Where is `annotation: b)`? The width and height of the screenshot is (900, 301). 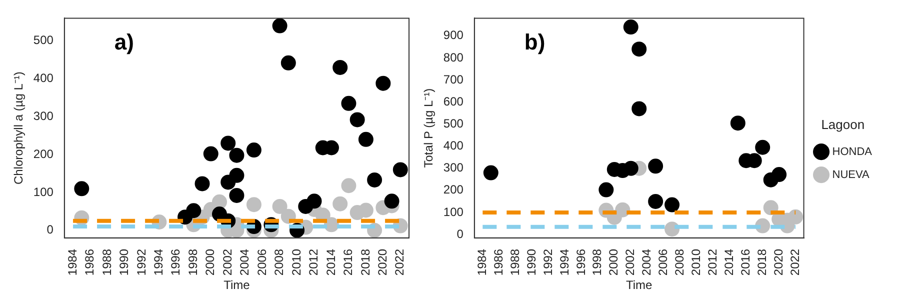
annotation: b) is located at coordinates (535, 41).